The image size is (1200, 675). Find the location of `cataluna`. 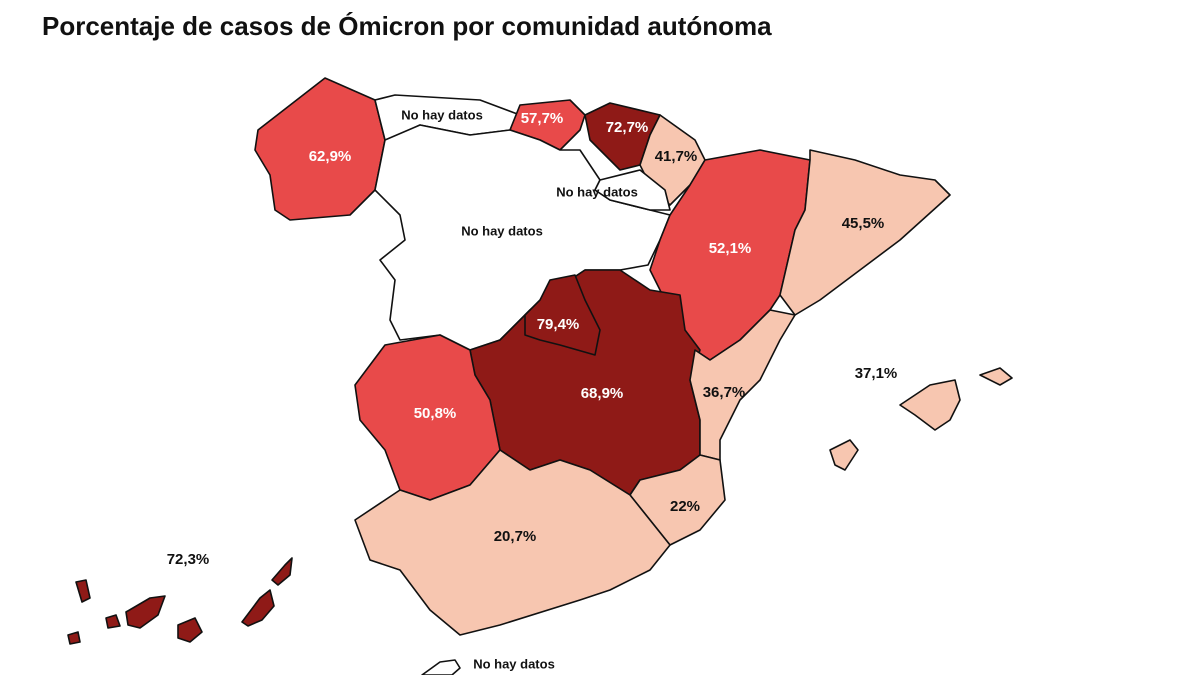

cataluna is located at coordinates (865, 232).